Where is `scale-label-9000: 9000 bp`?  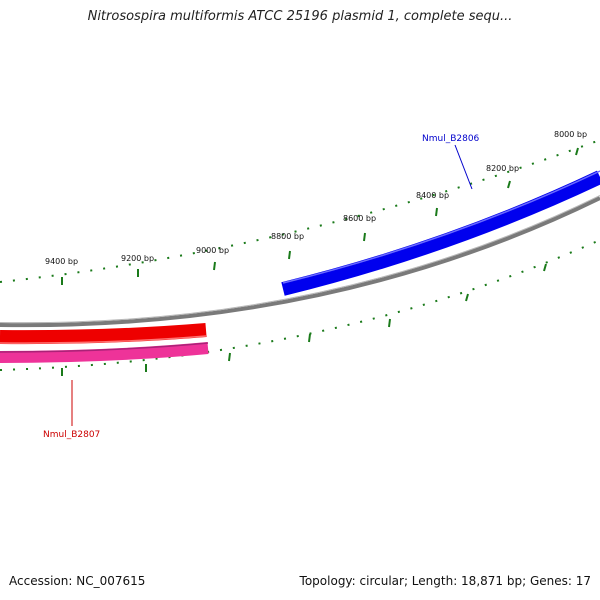
scale-label-9000: 9000 bp is located at coordinates (212, 250).